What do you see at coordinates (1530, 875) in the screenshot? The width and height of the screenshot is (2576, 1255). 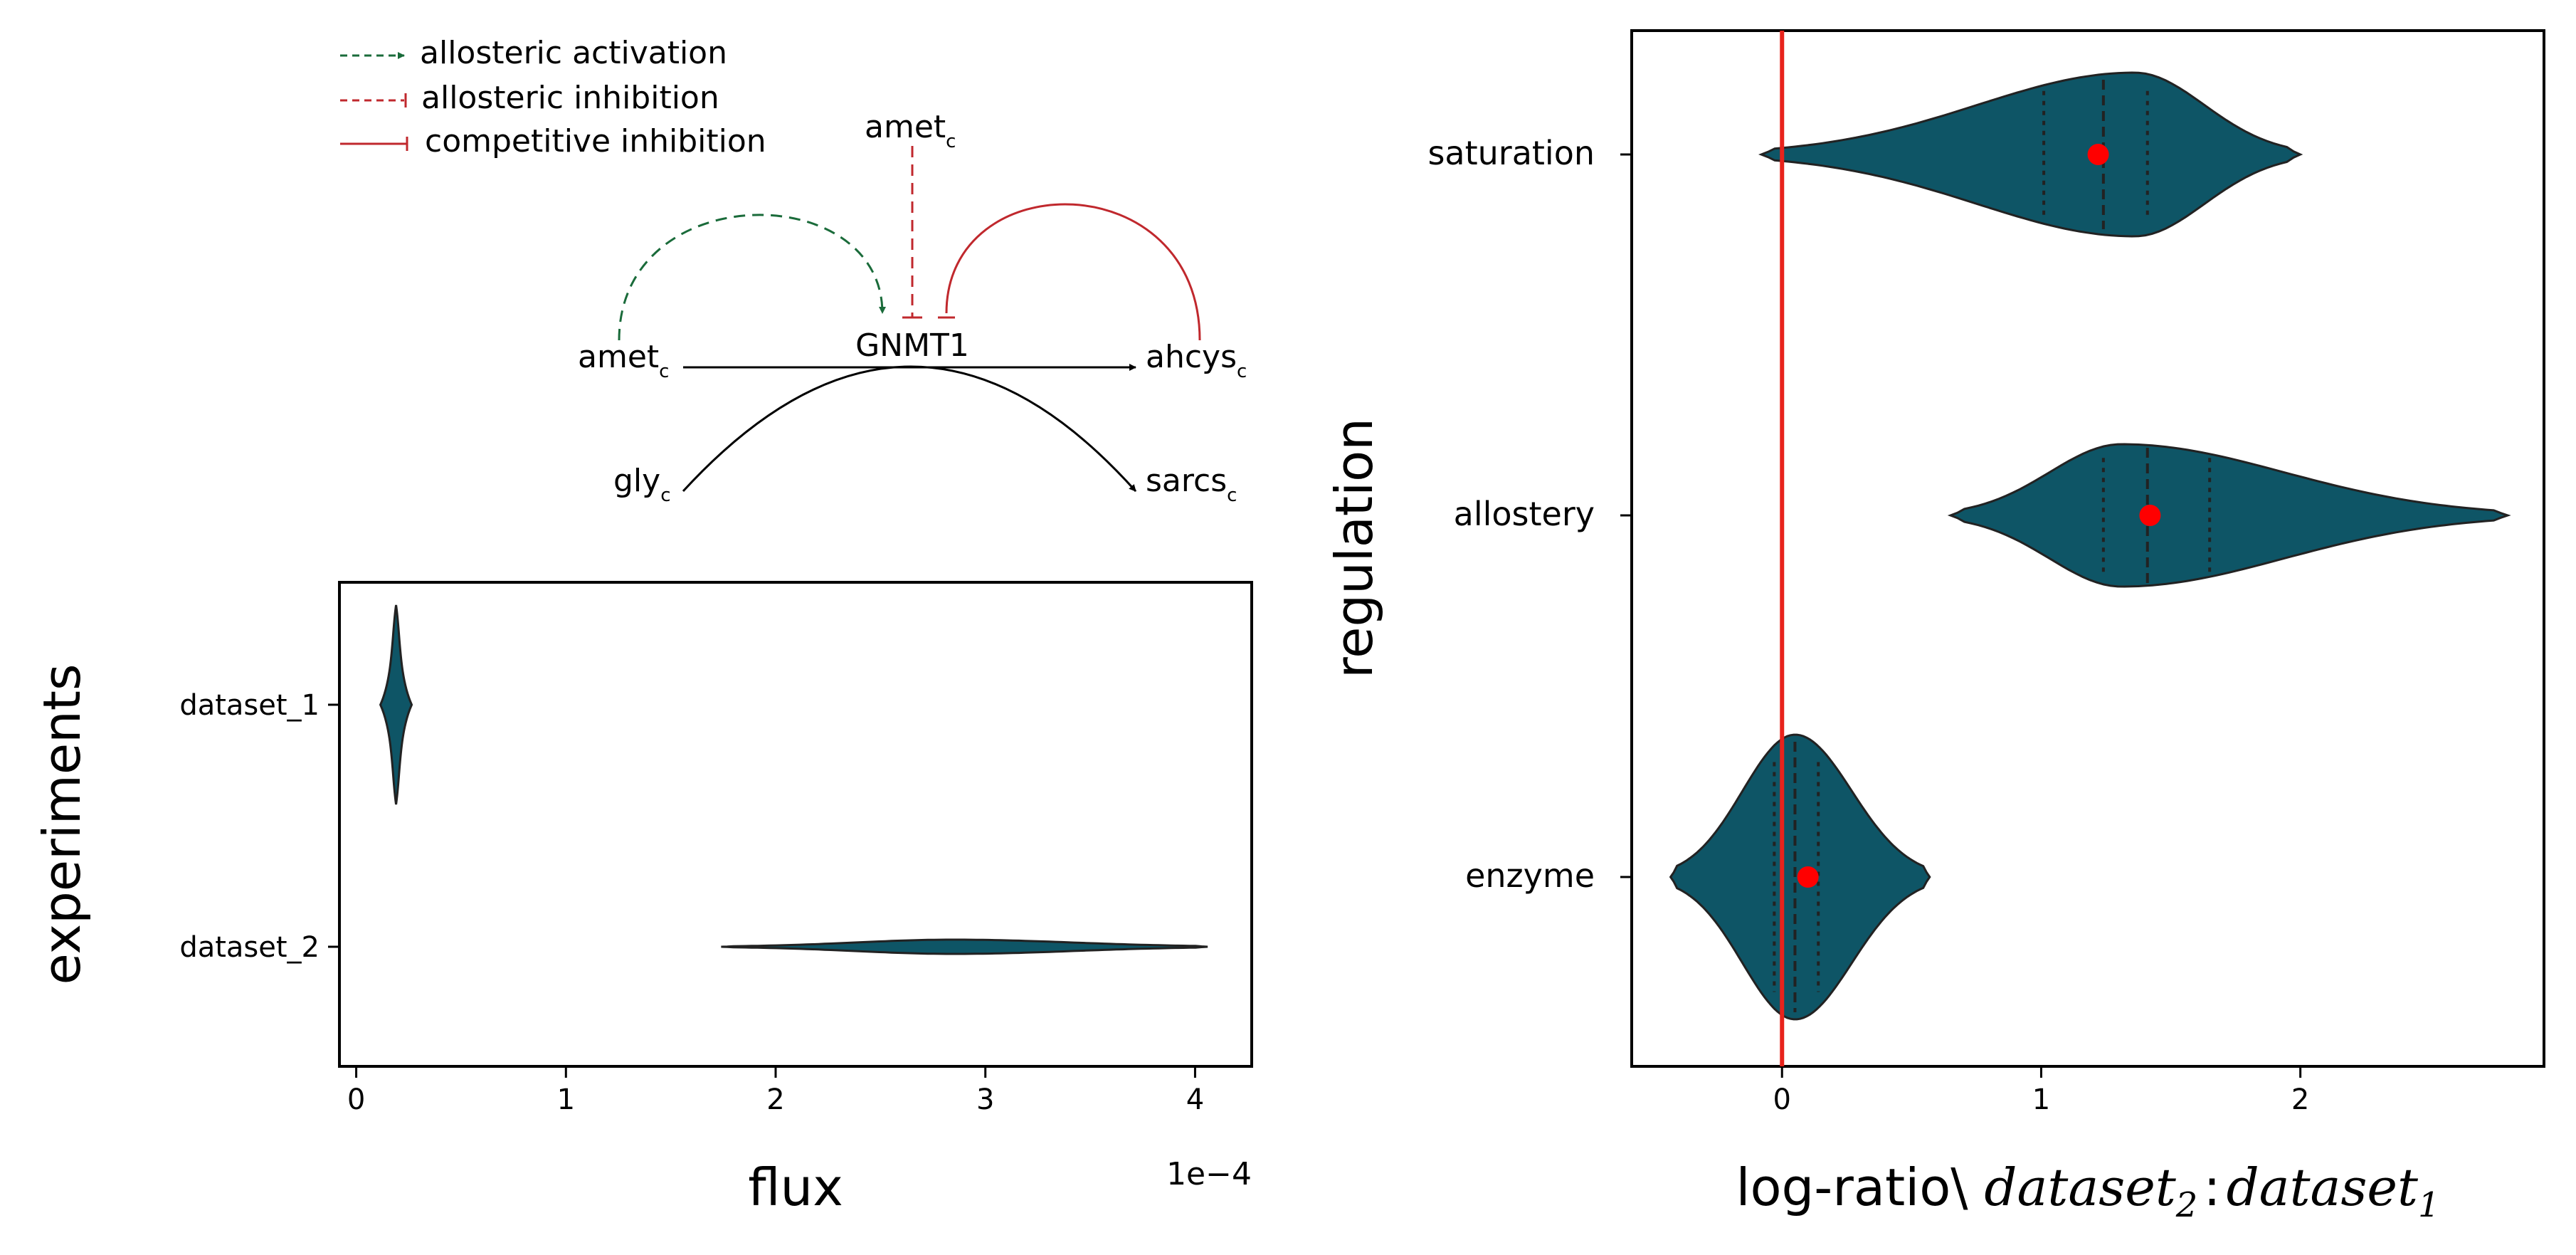 I see `log-ratio-y-tick-label: enzyme` at bounding box center [1530, 875].